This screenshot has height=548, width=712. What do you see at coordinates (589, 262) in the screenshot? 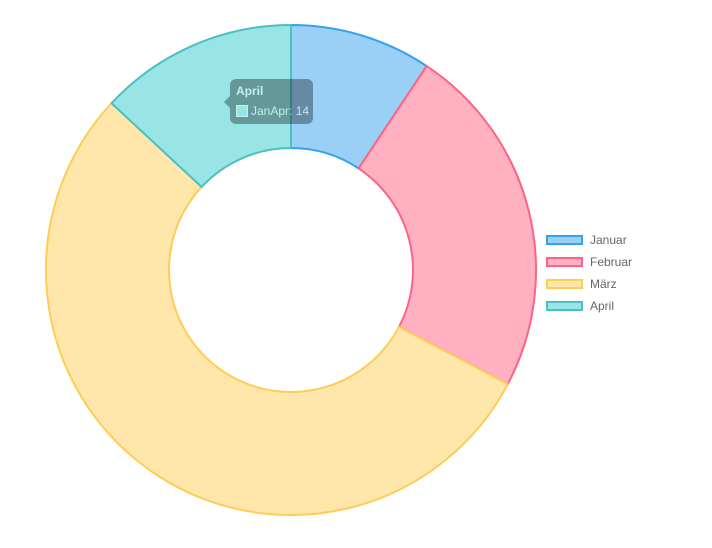
I see `legend-item-februar: Februar` at bounding box center [589, 262].